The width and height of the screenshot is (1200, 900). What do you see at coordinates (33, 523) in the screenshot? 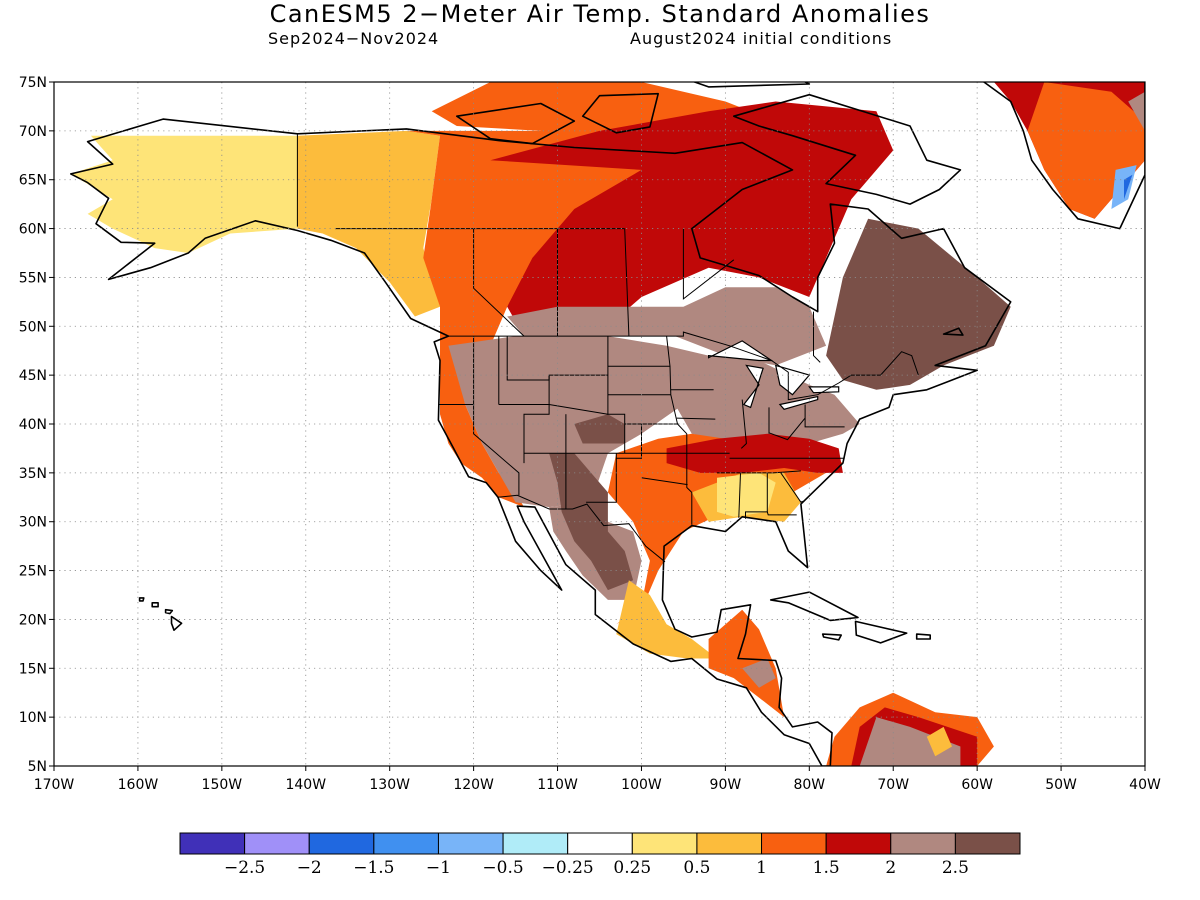
I see `lat-tick-label: 30N` at bounding box center [33, 523].